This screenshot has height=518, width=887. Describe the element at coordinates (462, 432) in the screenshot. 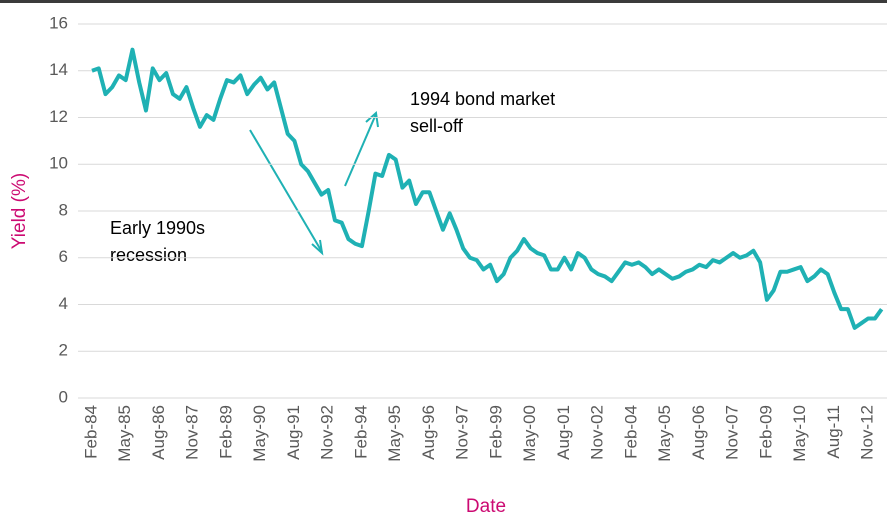

I see `x-tick-label: Nov-97` at that location.